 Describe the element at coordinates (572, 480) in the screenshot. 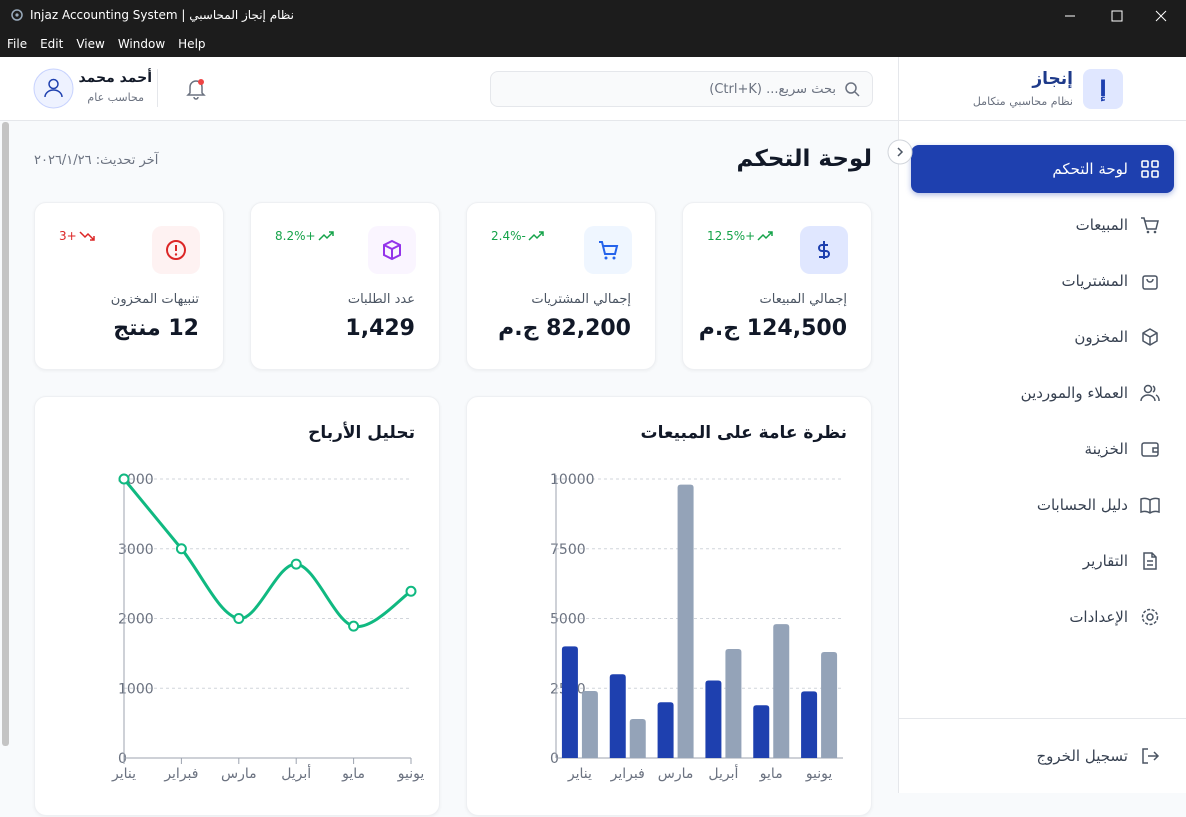

I see `y-tick-label: 10000` at that location.